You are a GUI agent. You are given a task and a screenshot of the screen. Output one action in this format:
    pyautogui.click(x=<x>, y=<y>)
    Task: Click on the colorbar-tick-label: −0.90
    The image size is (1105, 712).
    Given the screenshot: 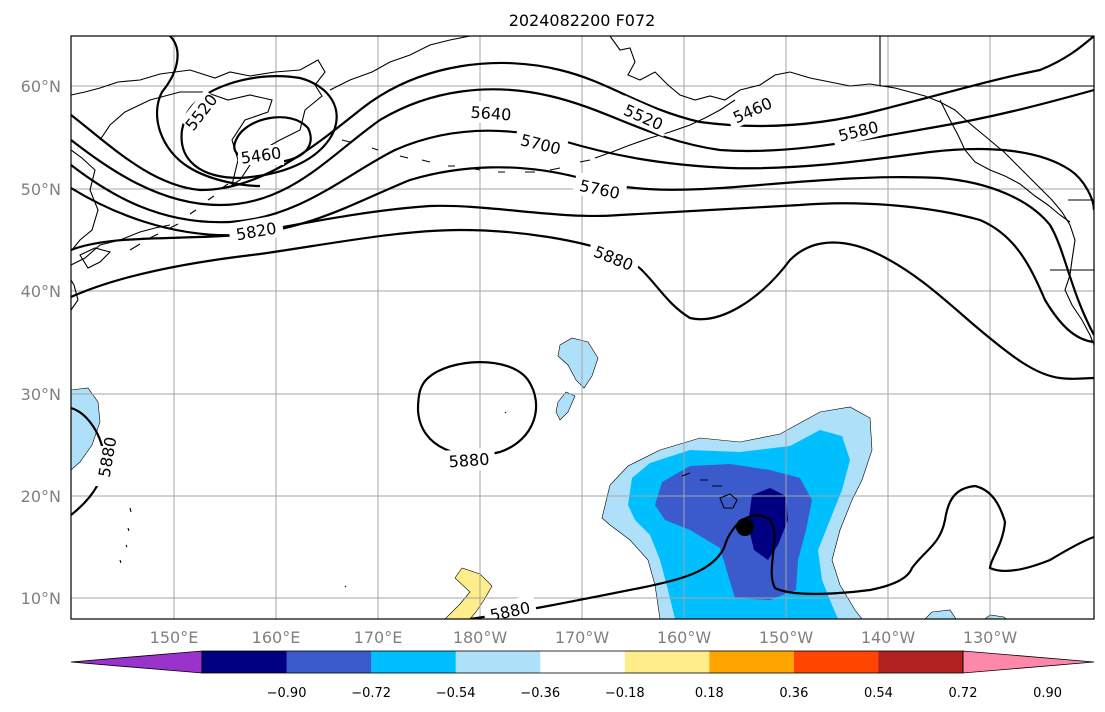 What is the action you would take?
    pyautogui.click(x=287, y=693)
    